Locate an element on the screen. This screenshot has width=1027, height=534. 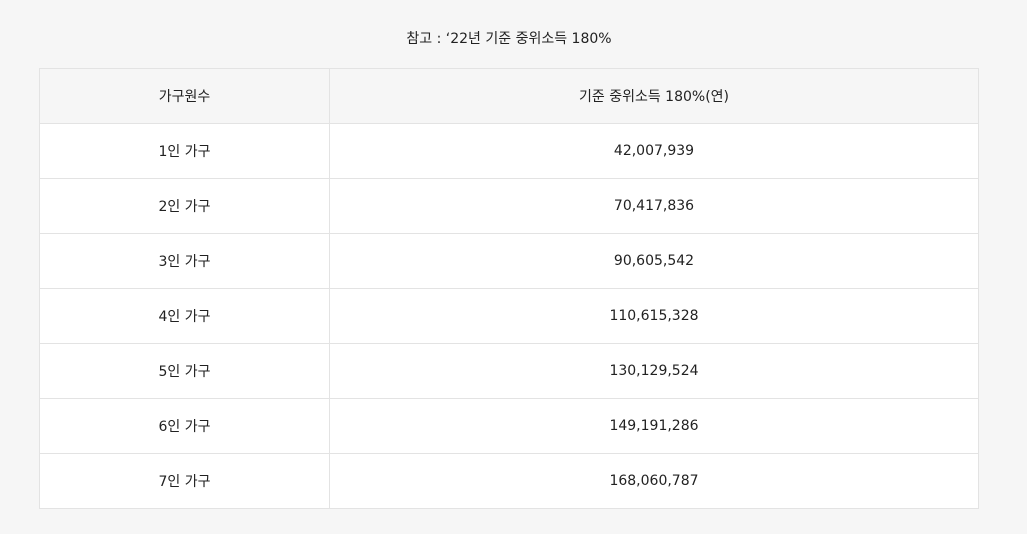
income-value-cell: 130,129,524 is located at coordinates (654, 371).